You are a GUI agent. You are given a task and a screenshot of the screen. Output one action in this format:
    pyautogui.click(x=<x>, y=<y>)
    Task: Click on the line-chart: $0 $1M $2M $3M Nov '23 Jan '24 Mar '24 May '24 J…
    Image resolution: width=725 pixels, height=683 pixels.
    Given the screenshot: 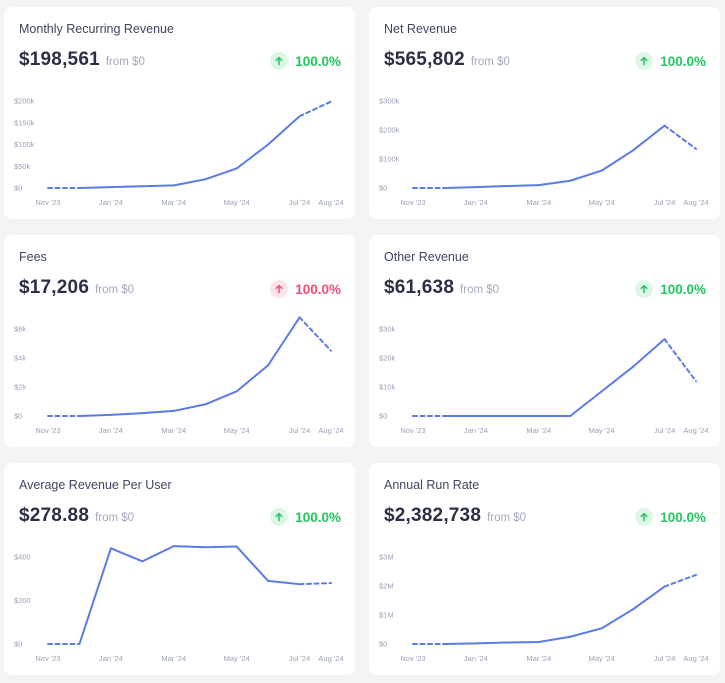 What is the action you would take?
    pyautogui.click(x=544, y=608)
    